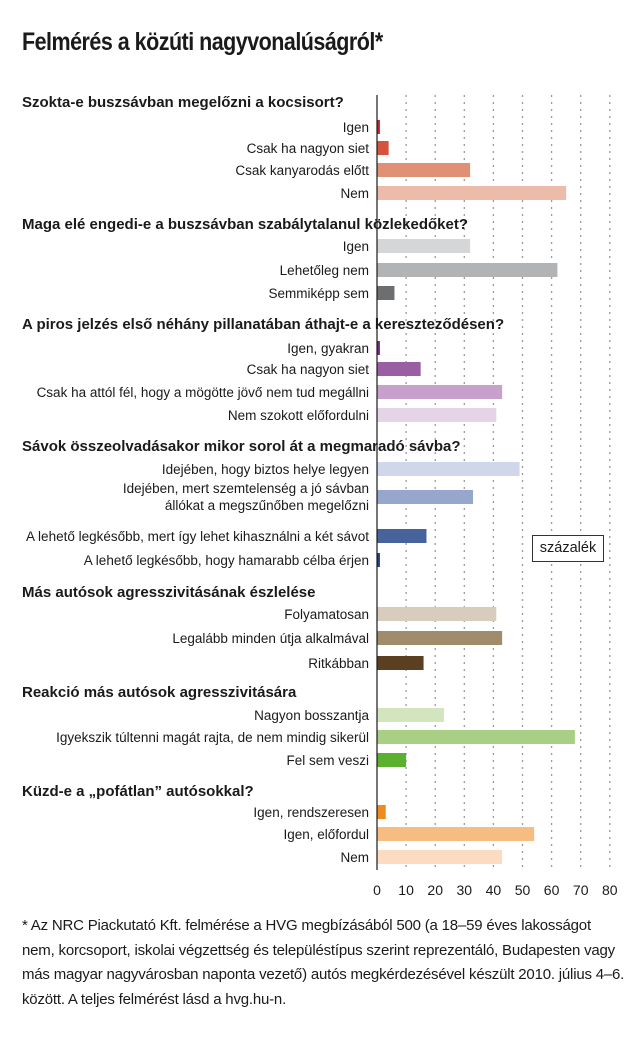 The width and height of the screenshot is (640, 1043). Describe the element at coordinates (552, 890) in the screenshot. I see `x-tick-label: 60` at that location.